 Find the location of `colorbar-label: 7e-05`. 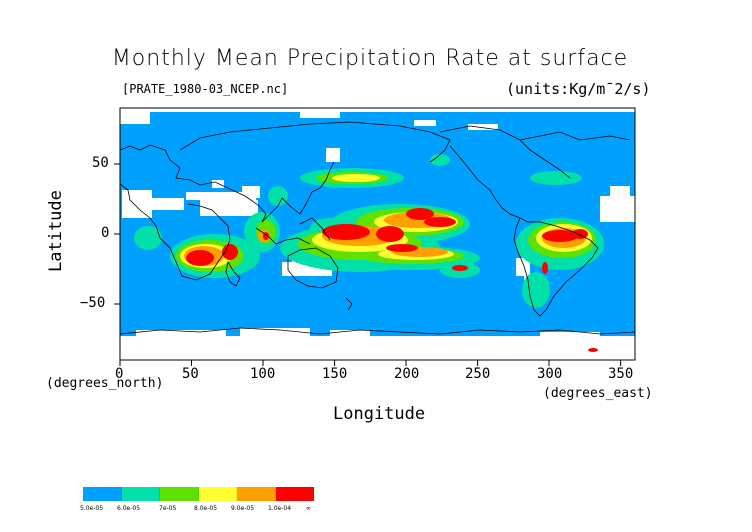

colorbar-label: 7e-05 is located at coordinates (168, 508).